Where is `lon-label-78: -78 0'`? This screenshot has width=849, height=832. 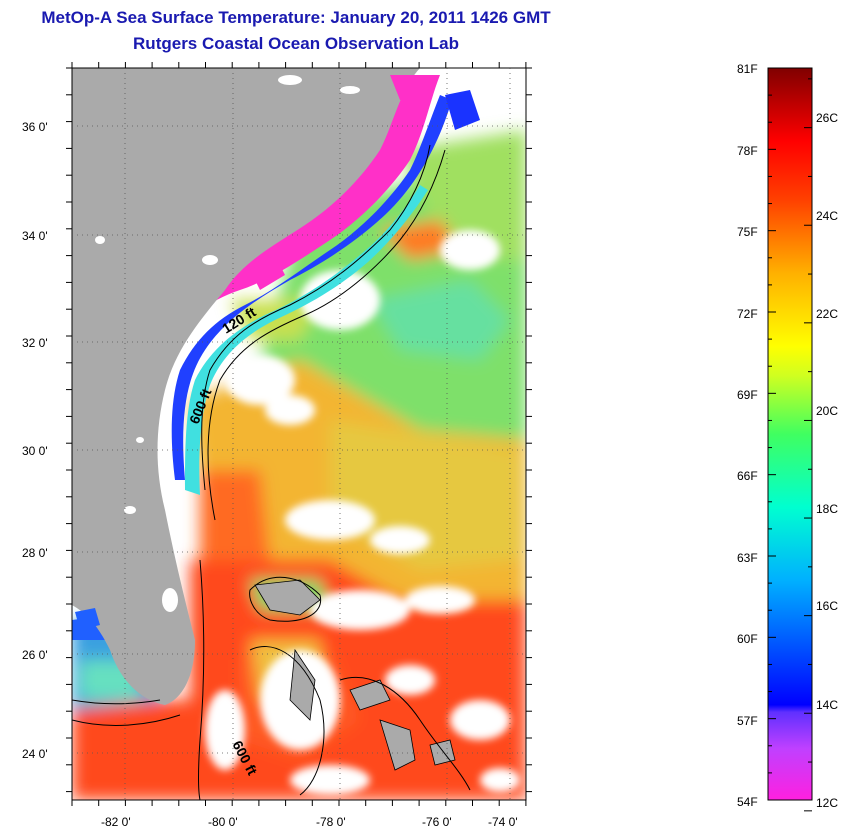
lon-label-78: -78 0' is located at coordinates (331, 822).